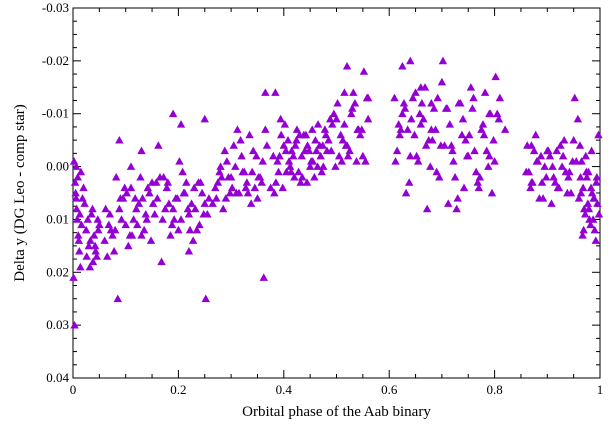  I want to click on x-axis-label: Orbital phase of the Aab binary, so click(336, 412).